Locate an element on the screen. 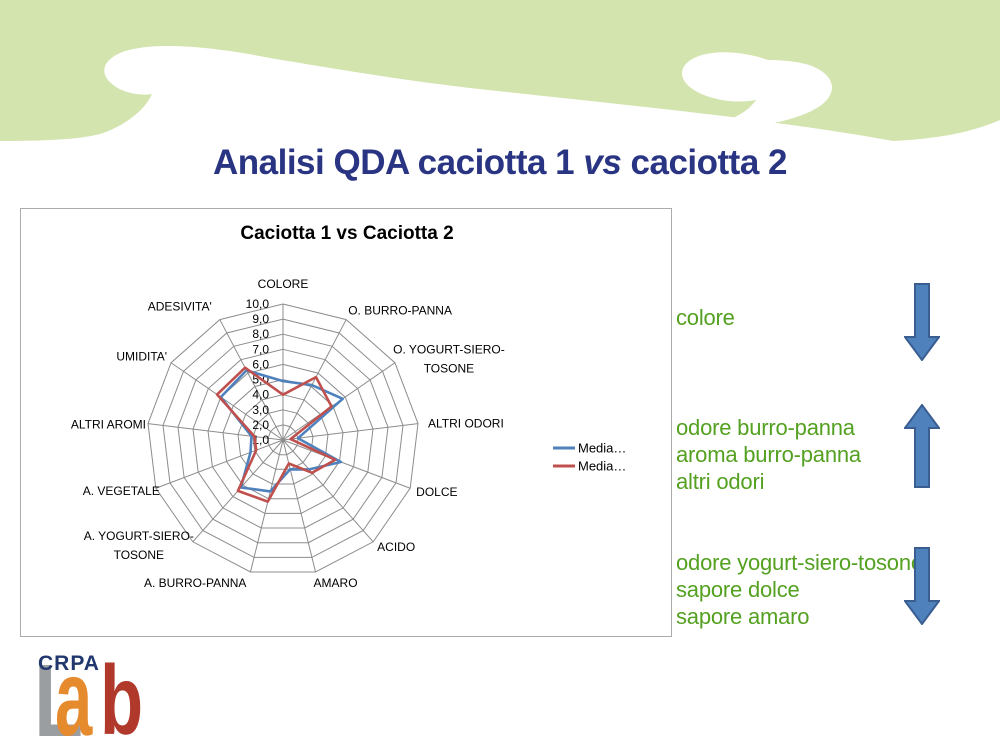 The image size is (1000, 750). radial-tick-label: 7,0 is located at coordinates (260, 349).